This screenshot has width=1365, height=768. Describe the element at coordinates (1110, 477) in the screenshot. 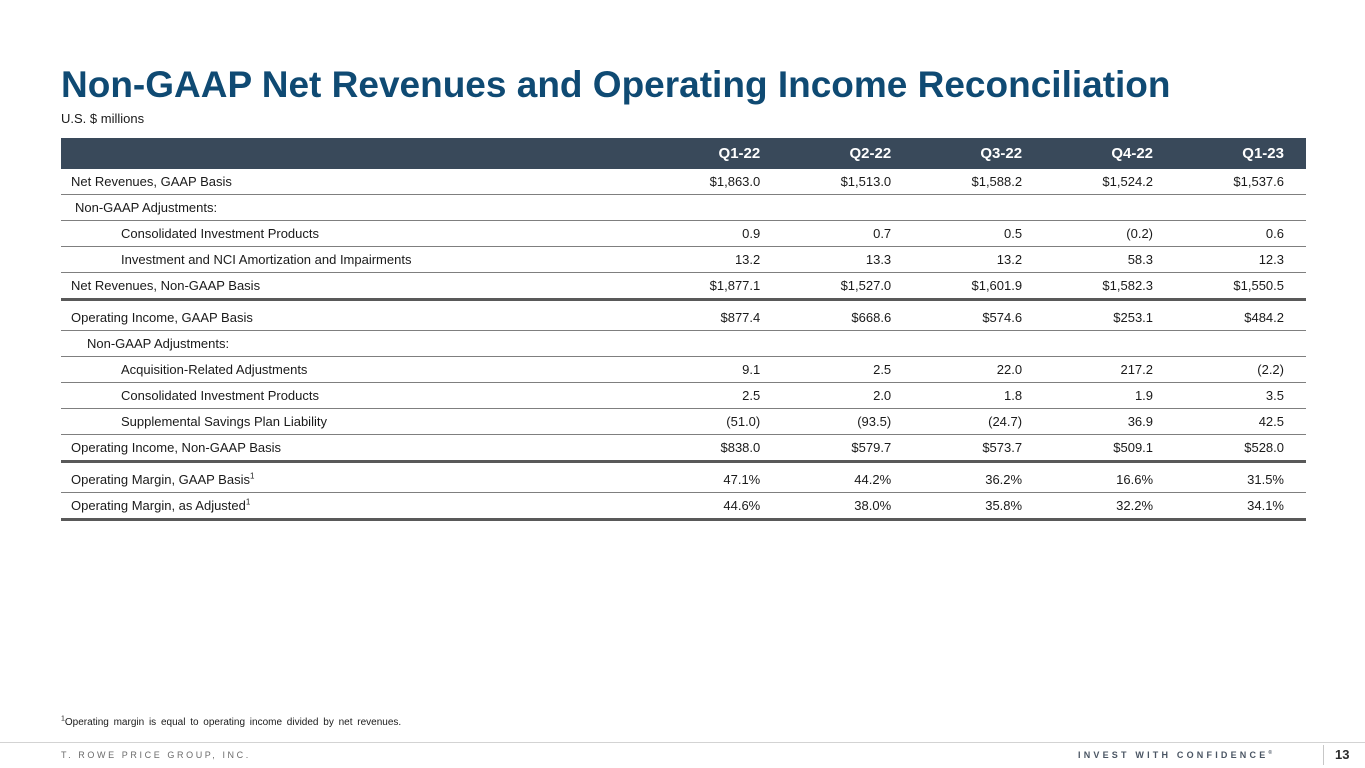

I see `table-cell: 16.6%` at that location.